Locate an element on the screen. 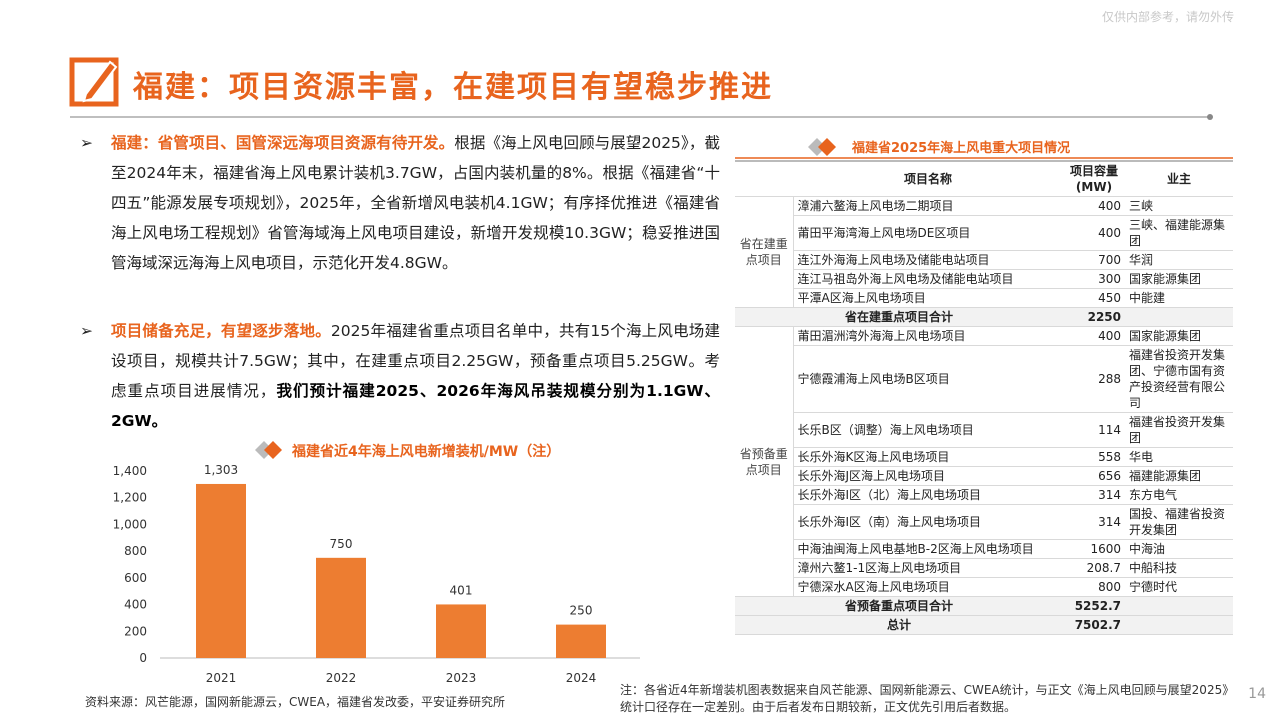 This screenshot has height=720, width=1280. owner: 华润 is located at coordinates (1179, 260).